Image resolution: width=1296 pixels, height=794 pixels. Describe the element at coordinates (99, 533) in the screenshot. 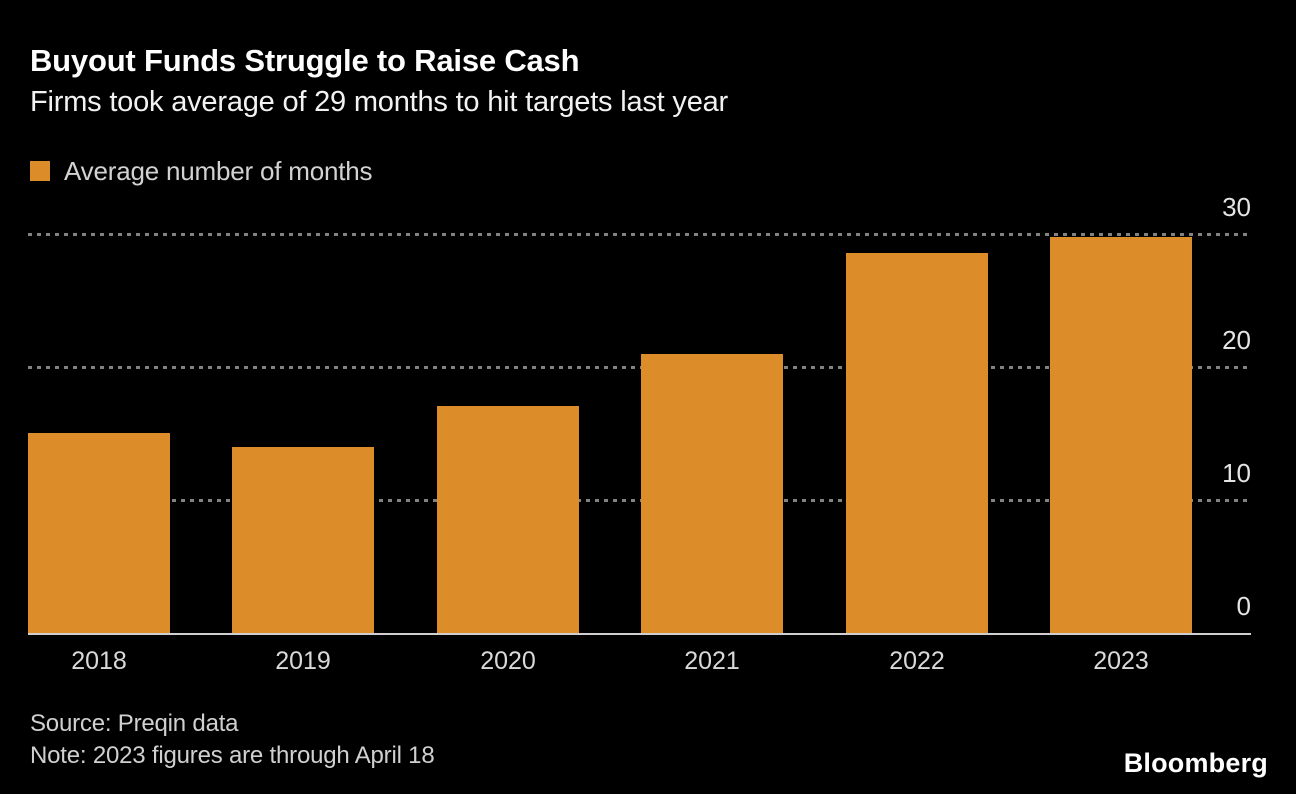

I see `bar-2018` at that location.